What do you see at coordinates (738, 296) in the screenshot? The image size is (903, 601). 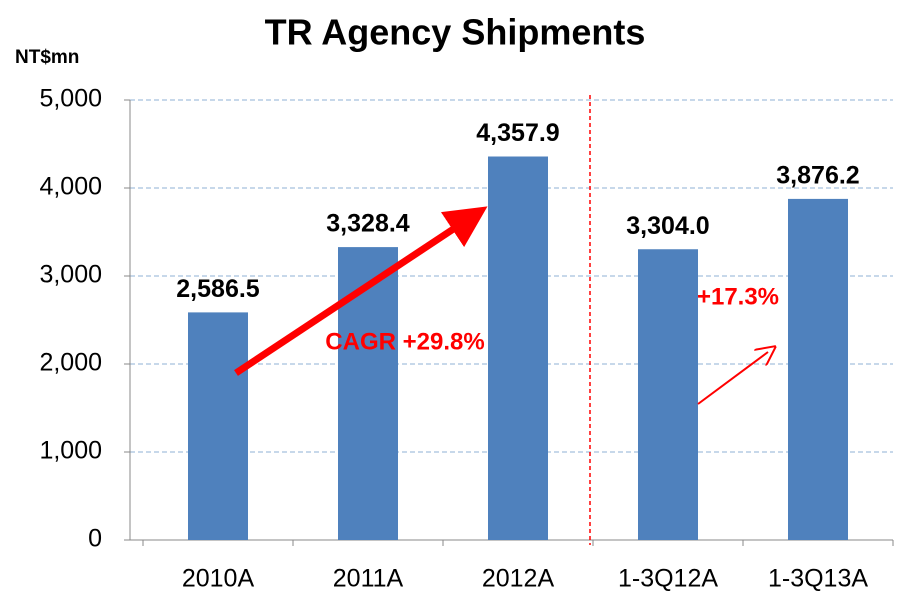 I see `annotation: +17.3%` at bounding box center [738, 296].